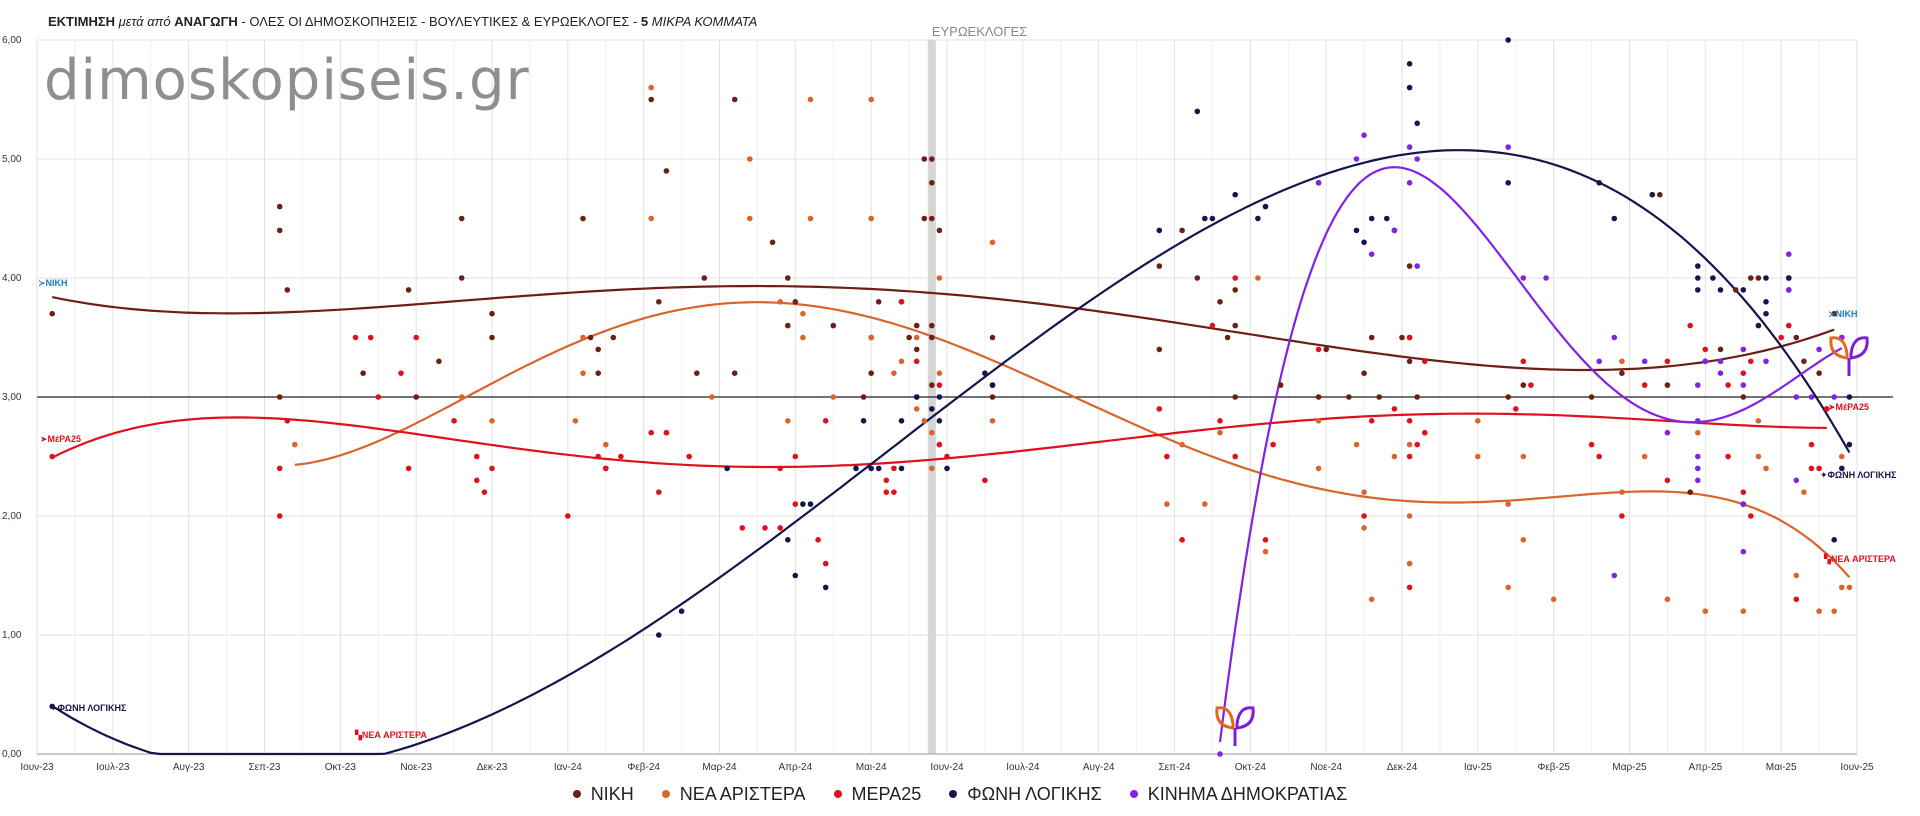 The image size is (1920, 816). Describe the element at coordinates (37, 767) in the screenshot. I see `x-tick-label: Ιουν-23` at that location.